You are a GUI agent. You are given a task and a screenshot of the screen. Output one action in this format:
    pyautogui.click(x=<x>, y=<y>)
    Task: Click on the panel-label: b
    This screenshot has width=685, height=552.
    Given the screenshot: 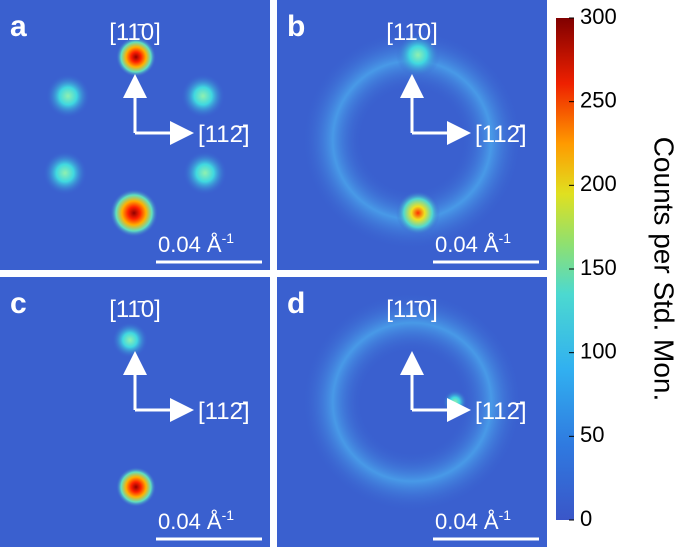 What is the action you would take?
    pyautogui.click(x=296, y=26)
    